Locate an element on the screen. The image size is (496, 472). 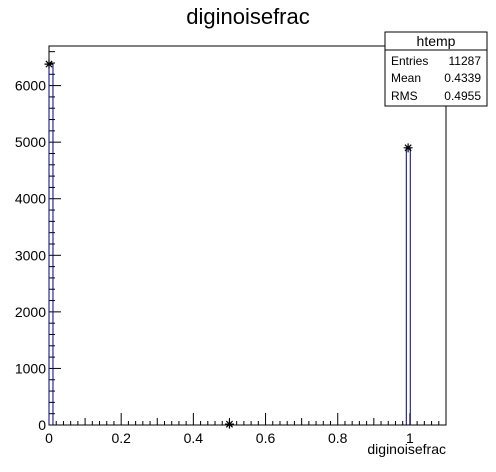
stats-box-title: htemp is located at coordinates (436, 41).